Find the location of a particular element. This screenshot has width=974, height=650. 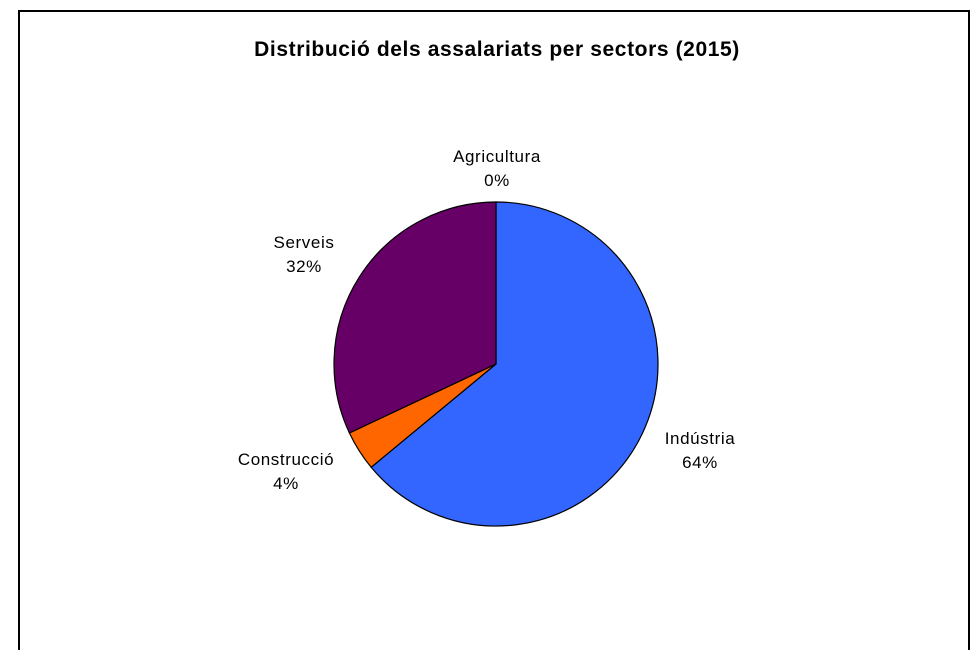

slice-label-construccio: Construcció is located at coordinates (286, 459).